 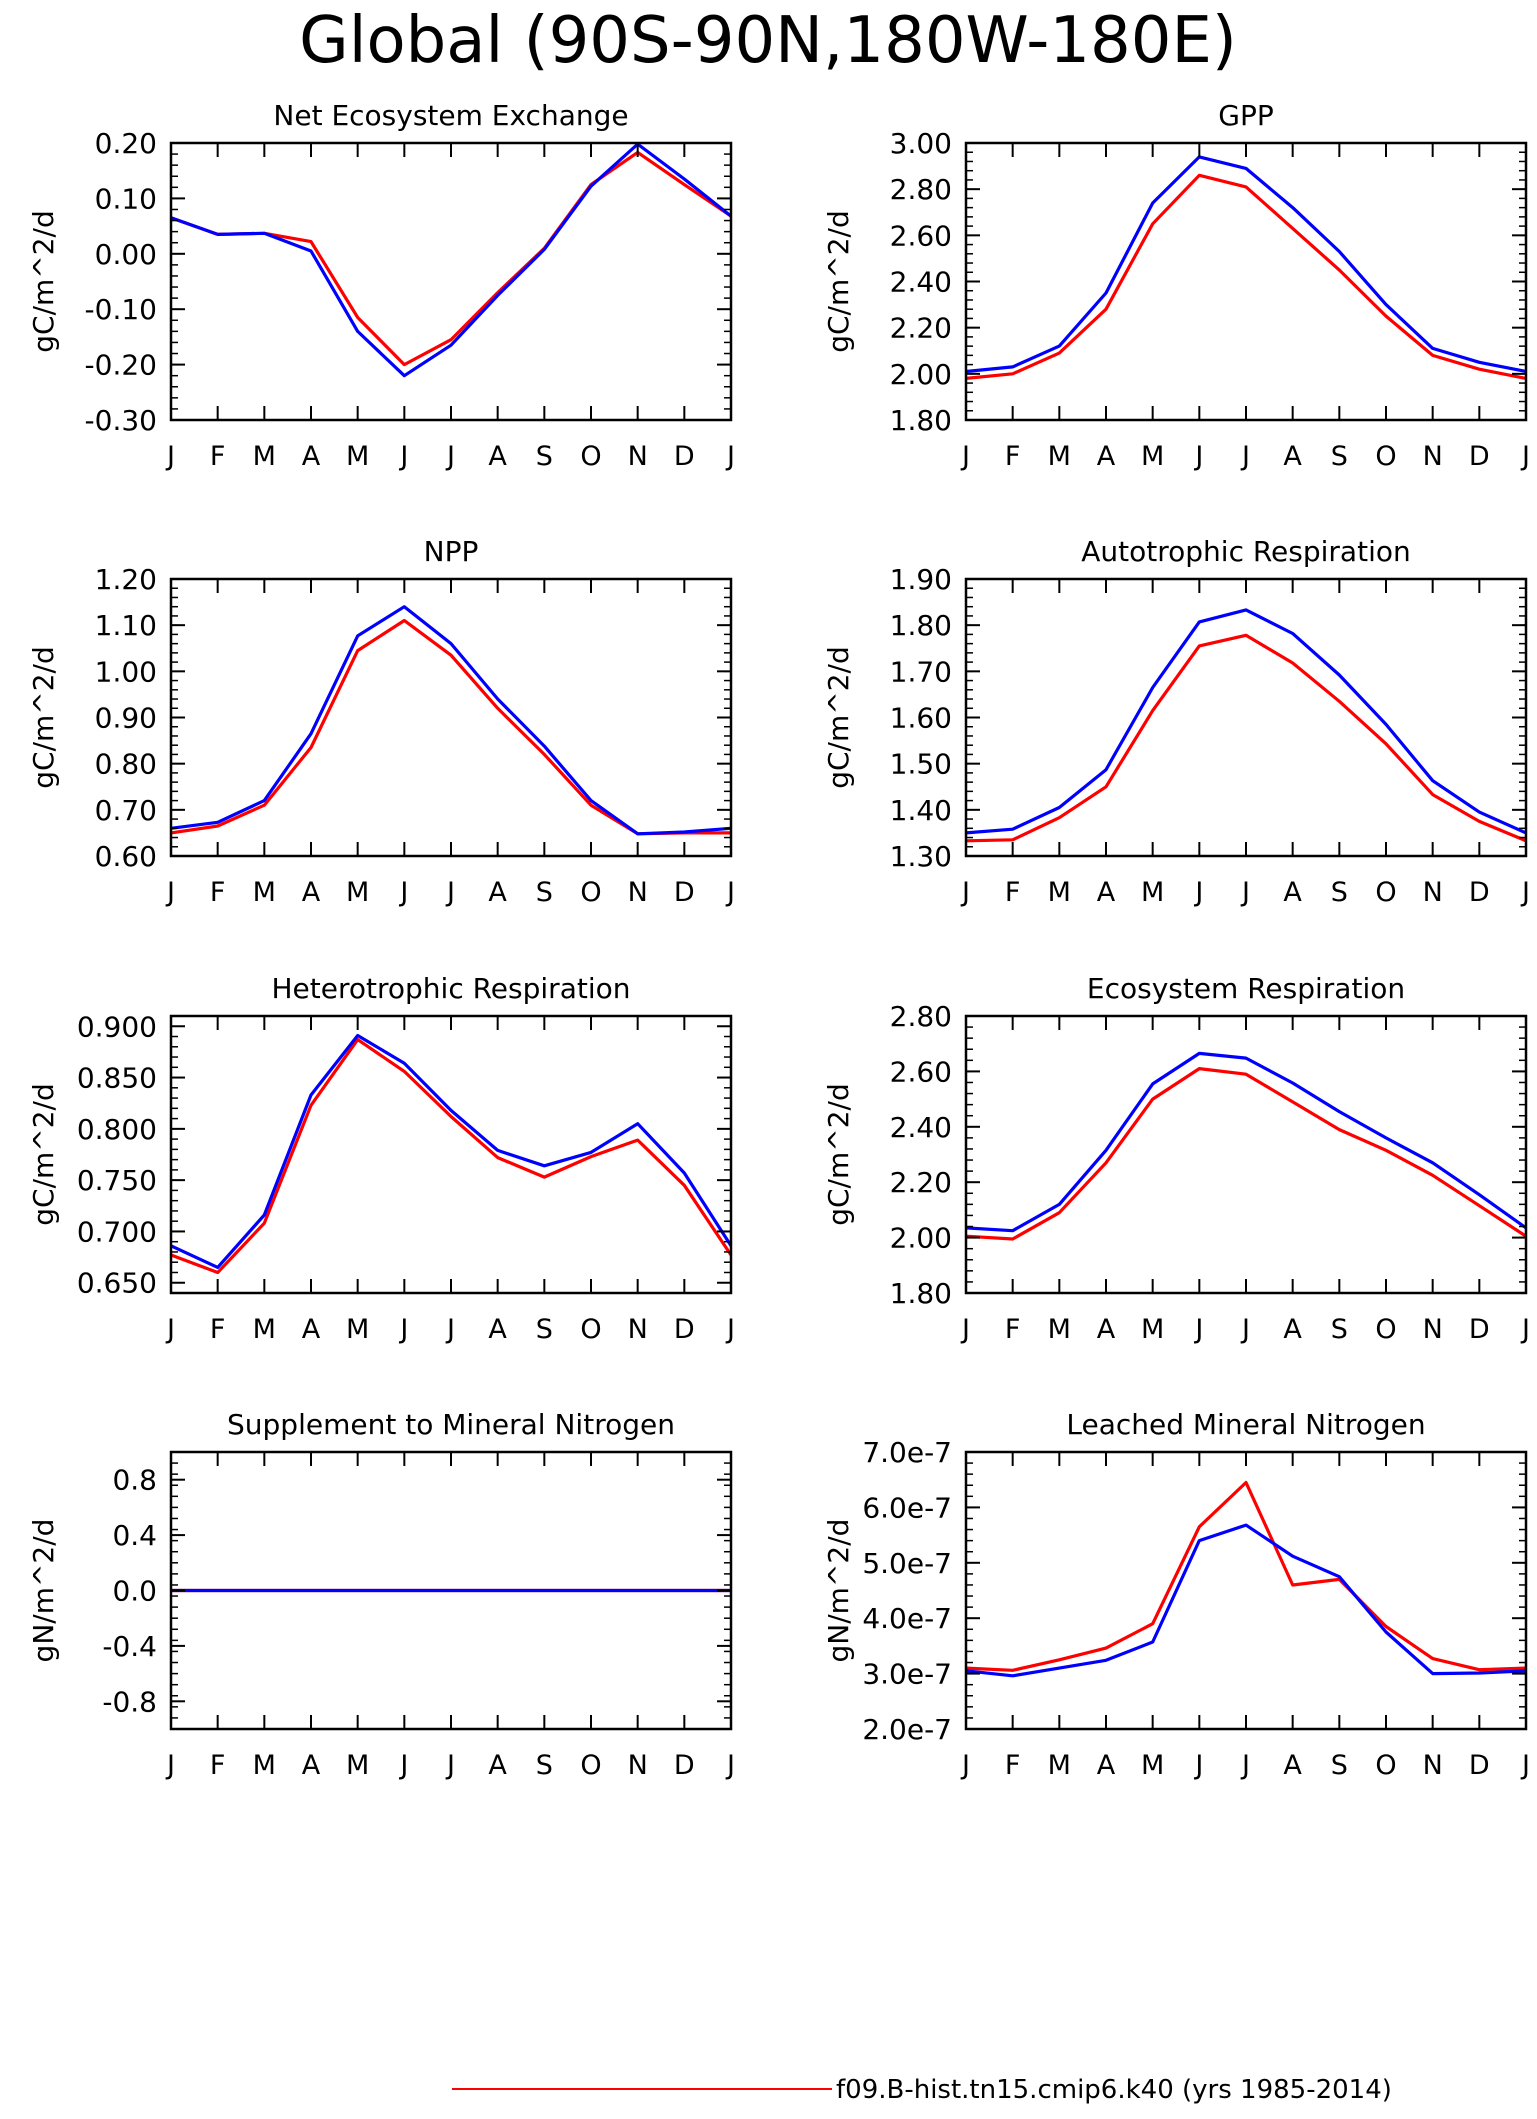 What do you see at coordinates (1245, 115) in the screenshot?
I see `panel-title: GPP` at bounding box center [1245, 115].